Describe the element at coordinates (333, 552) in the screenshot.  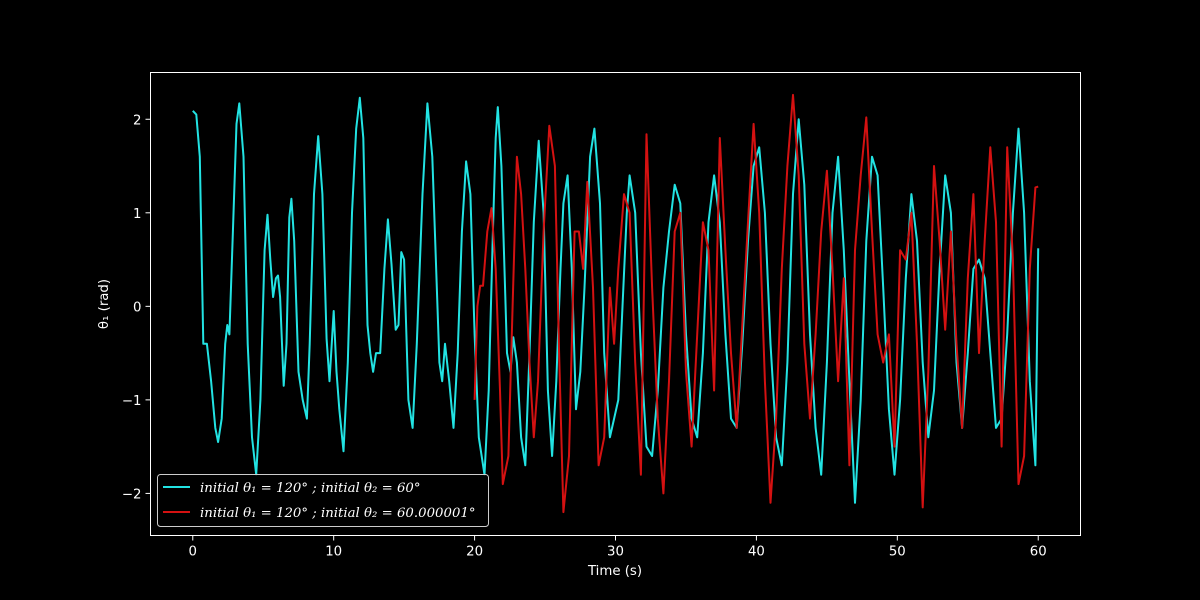
I see `x-tick-label: 10` at that location.